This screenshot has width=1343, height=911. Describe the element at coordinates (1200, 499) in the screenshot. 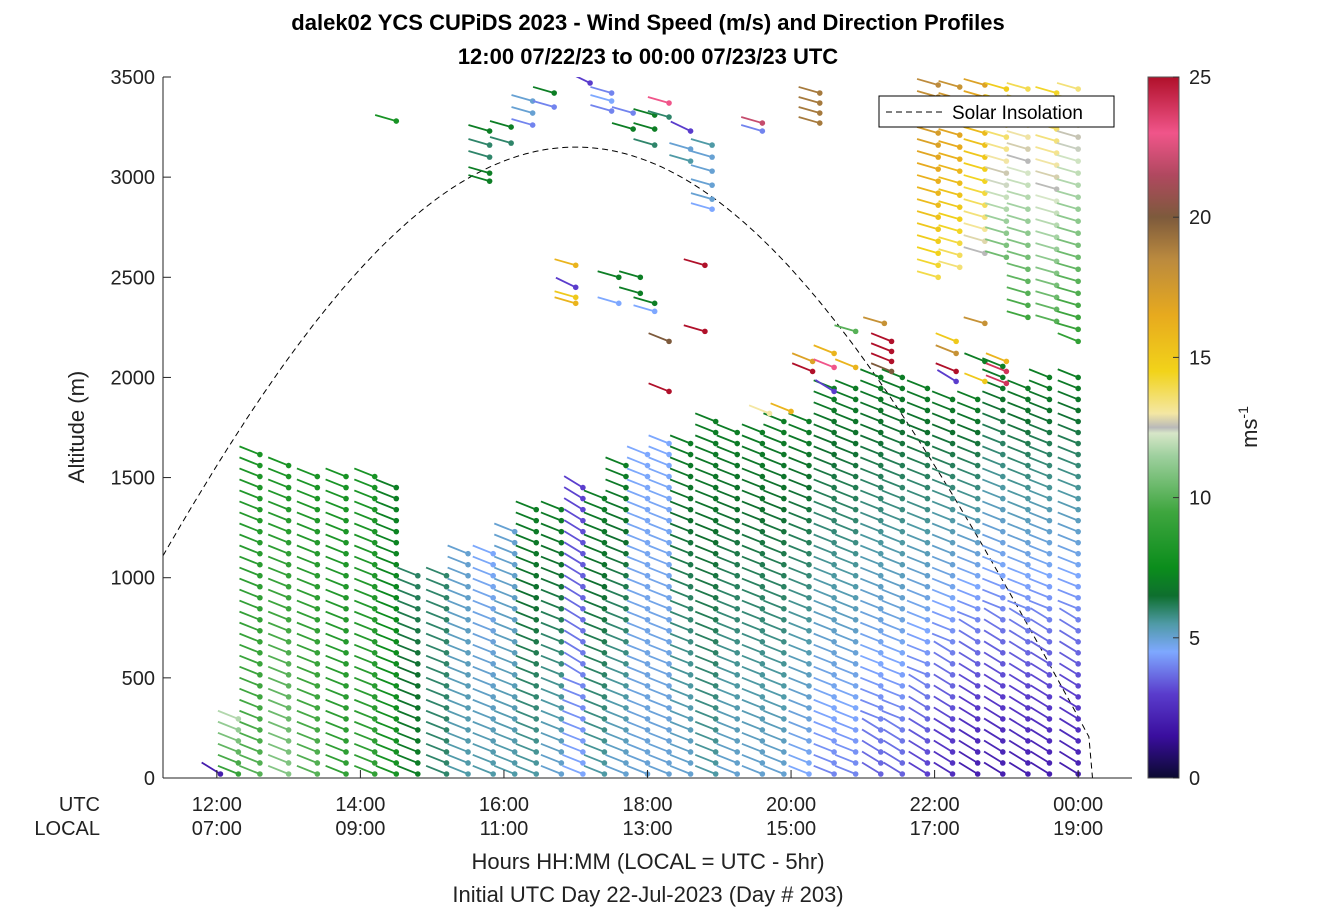

I see `colorbar-tick-label: 10` at that location.